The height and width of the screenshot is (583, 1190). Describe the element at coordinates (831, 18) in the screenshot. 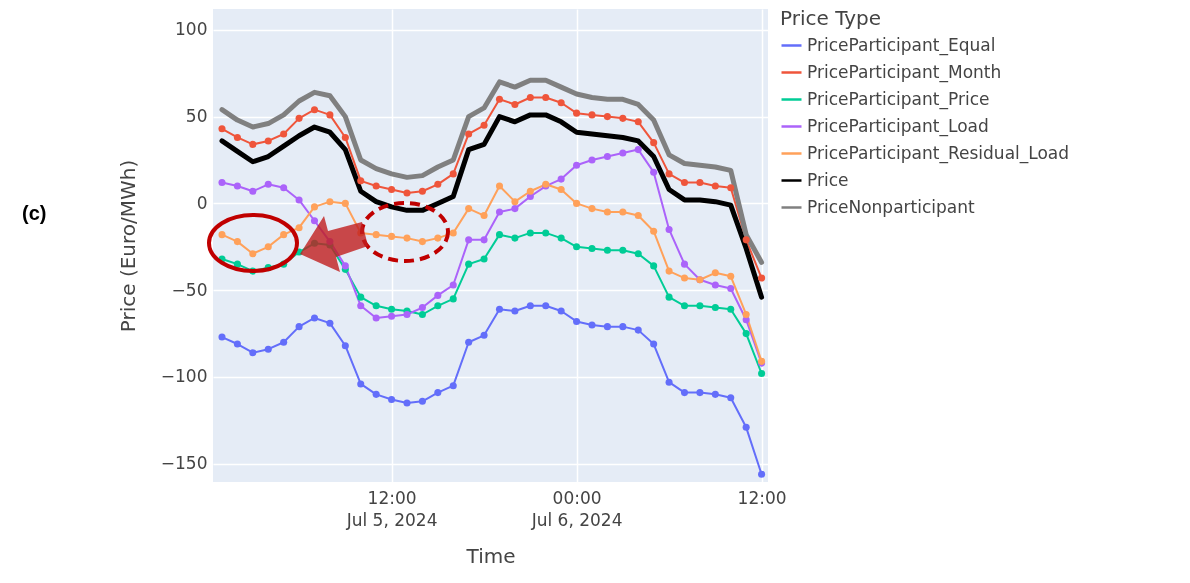

I see `legend-title: Price Type` at that location.